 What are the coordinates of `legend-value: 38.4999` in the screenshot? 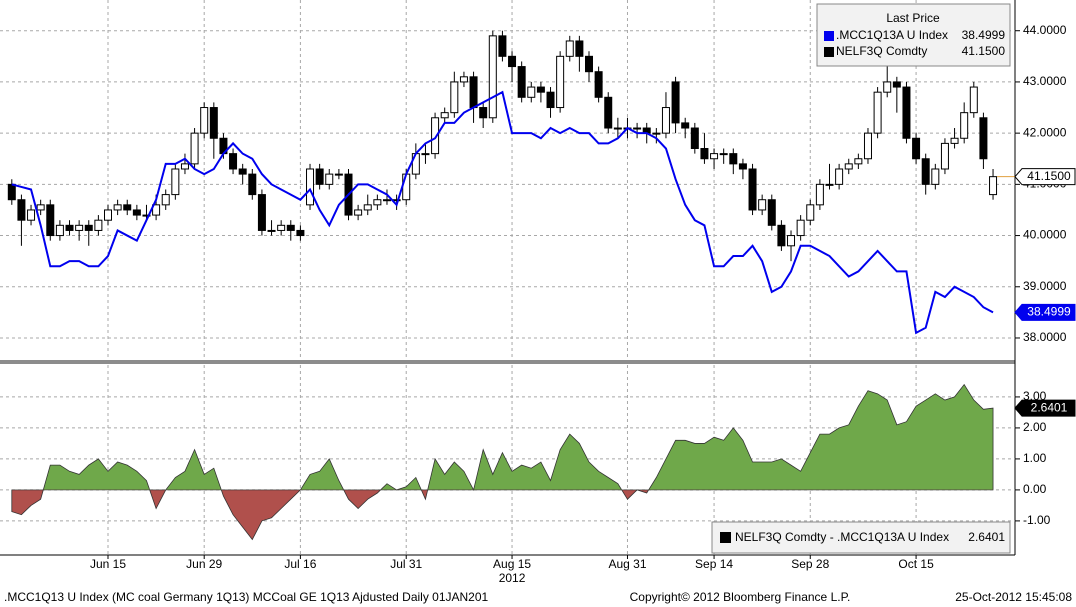 It's located at (984, 35).